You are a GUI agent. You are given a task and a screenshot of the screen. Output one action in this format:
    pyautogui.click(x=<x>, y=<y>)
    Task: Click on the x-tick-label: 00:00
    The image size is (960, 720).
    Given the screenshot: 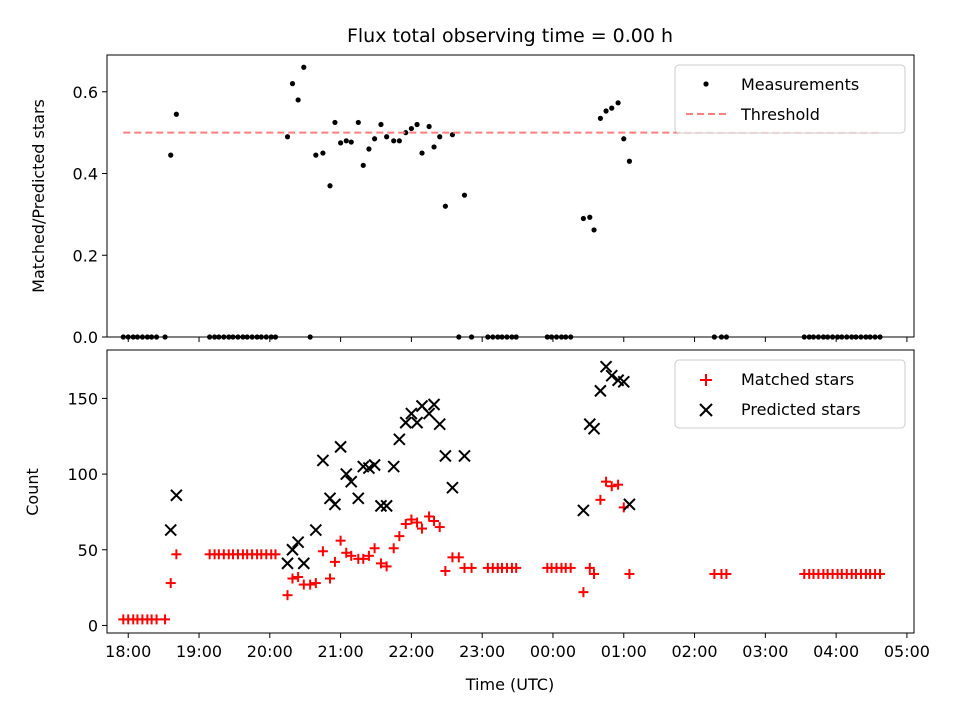 What is the action you would take?
    pyautogui.click(x=553, y=651)
    